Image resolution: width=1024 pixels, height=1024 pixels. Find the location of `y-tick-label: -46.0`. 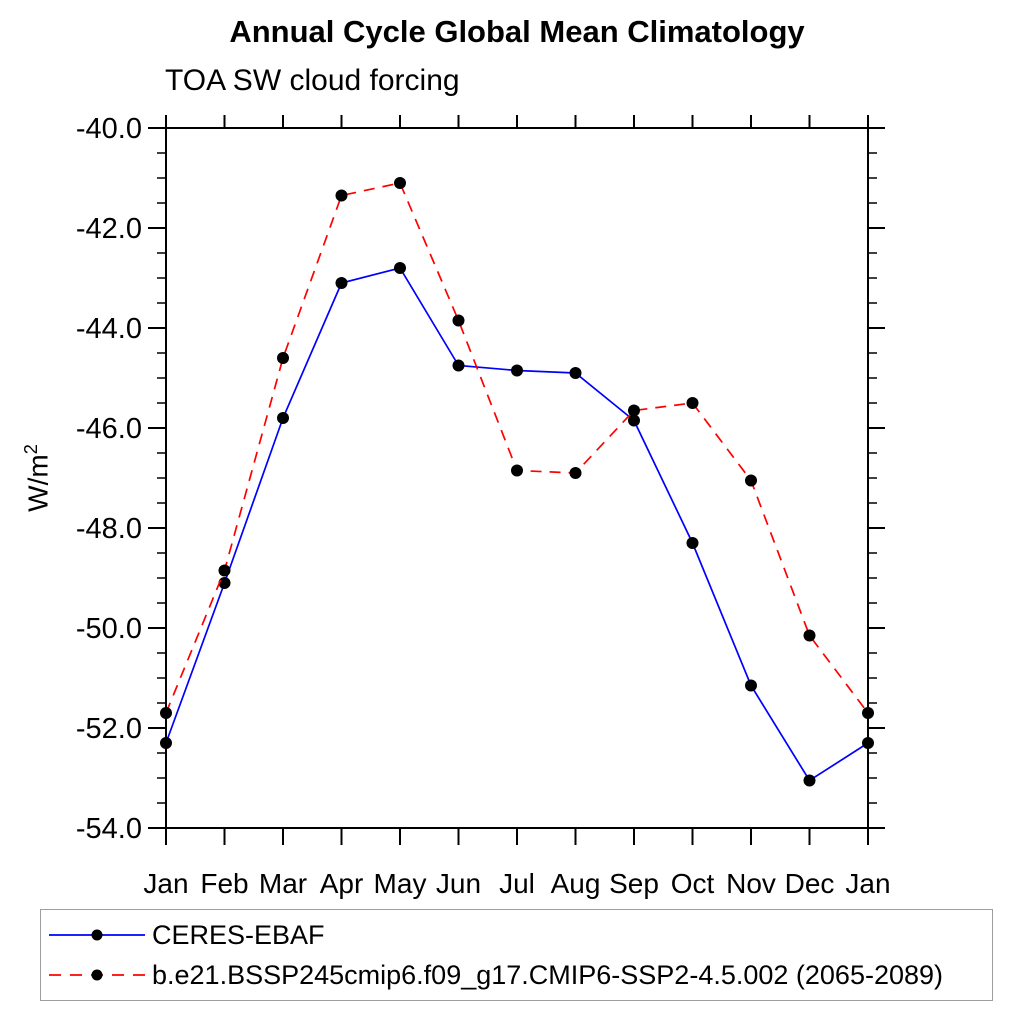

y-tick-label: -46.0 is located at coordinates (109, 429).